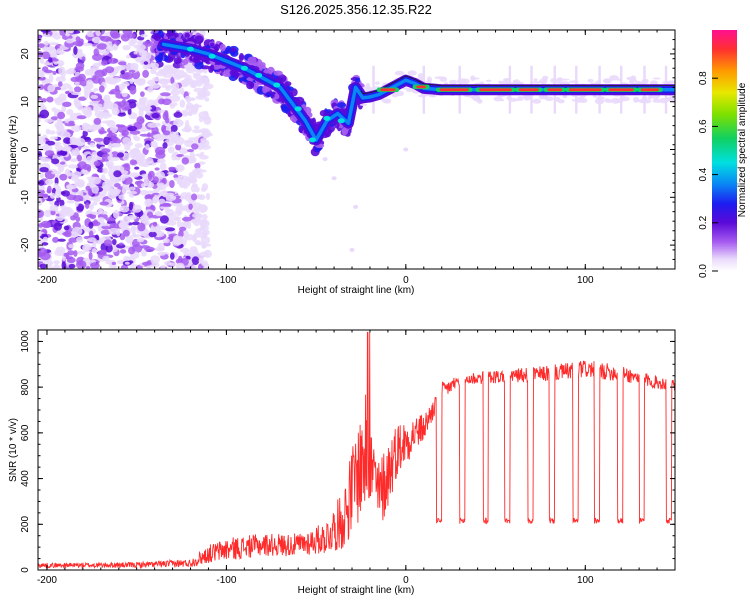  What do you see at coordinates (356, 9) in the screenshot?
I see `figure-title: S126.2025.356.12.35.R22` at bounding box center [356, 9].